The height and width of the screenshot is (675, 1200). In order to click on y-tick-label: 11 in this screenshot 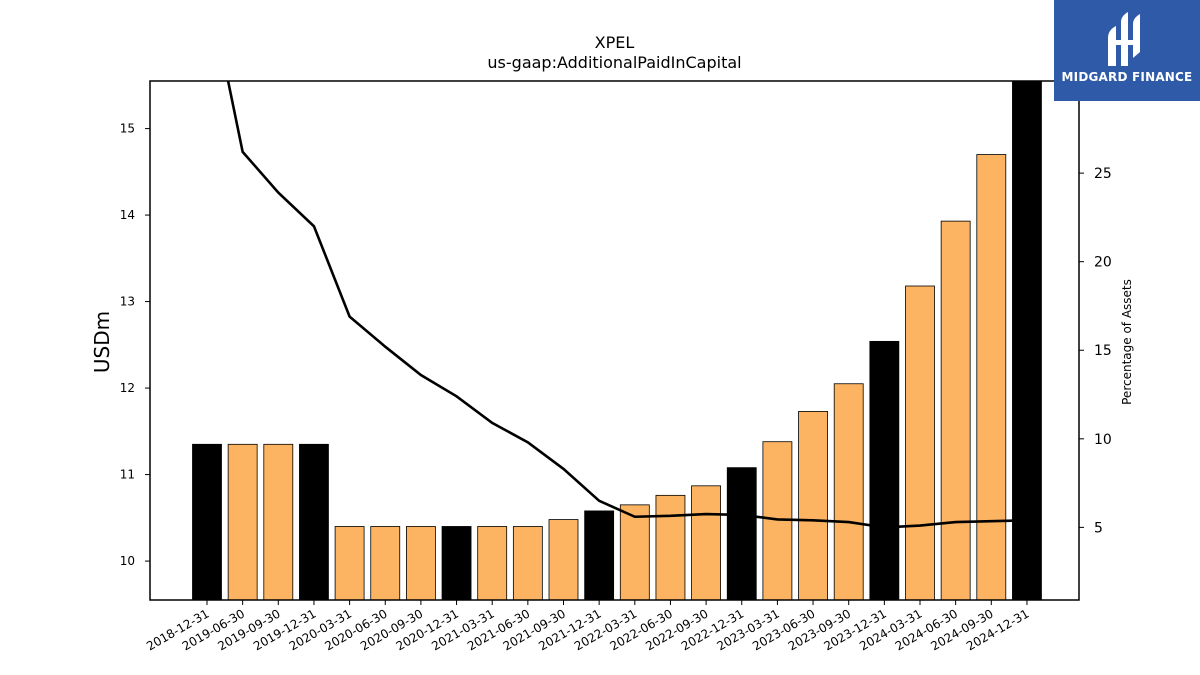, I will do `click(127, 475)`.